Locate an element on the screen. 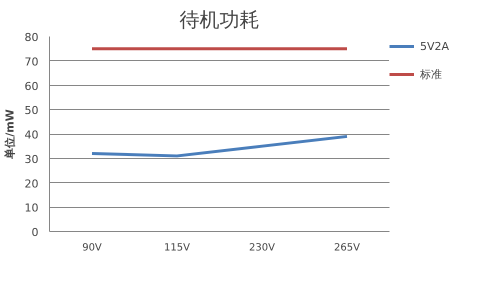 The height and width of the screenshot is (291, 504). line-series is located at coordinates (219, 146).